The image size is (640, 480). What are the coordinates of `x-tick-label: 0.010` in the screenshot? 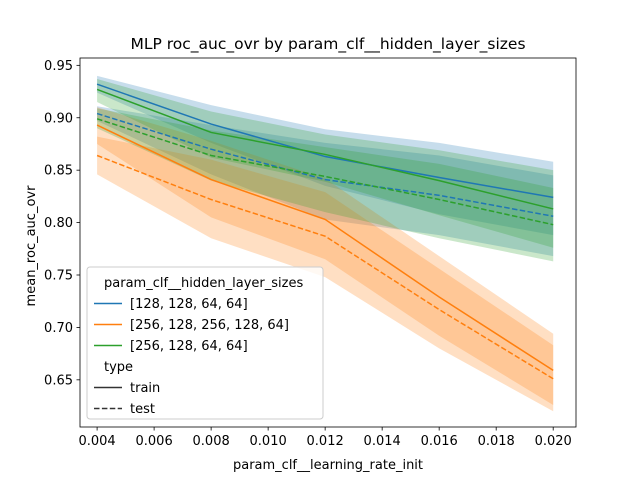 It's located at (268, 441).